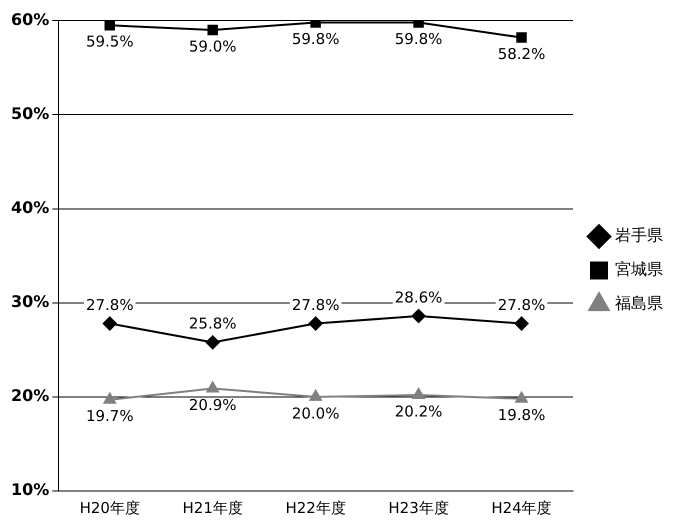 This screenshot has width=691, height=529. I want to click on y-tick-label: 50%, so click(30, 113).